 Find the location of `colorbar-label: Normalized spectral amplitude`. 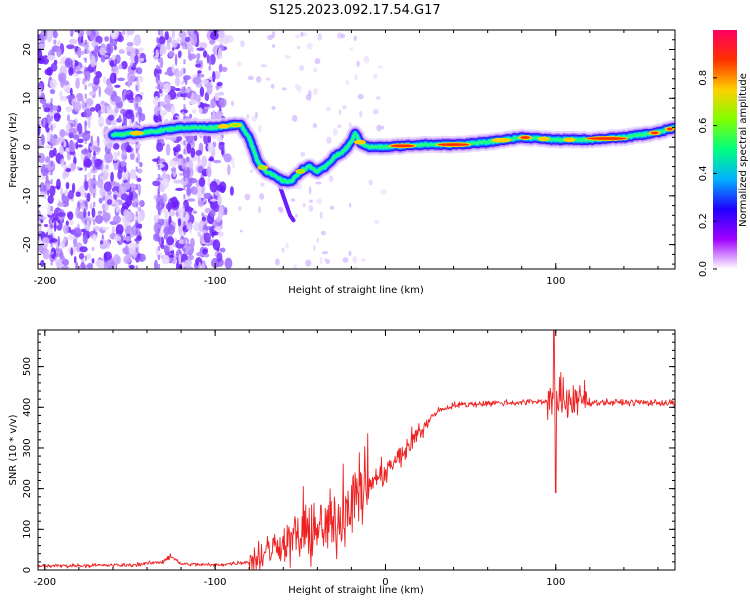

colorbar-label: Normalized spectral amplitude is located at coordinates (743, 150).